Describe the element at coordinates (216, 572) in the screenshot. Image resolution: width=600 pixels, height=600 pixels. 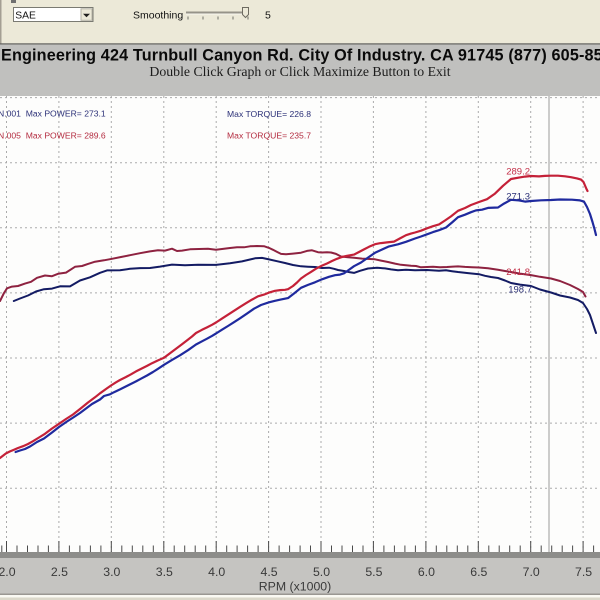
I see `svg-text: 4.0` at that location.